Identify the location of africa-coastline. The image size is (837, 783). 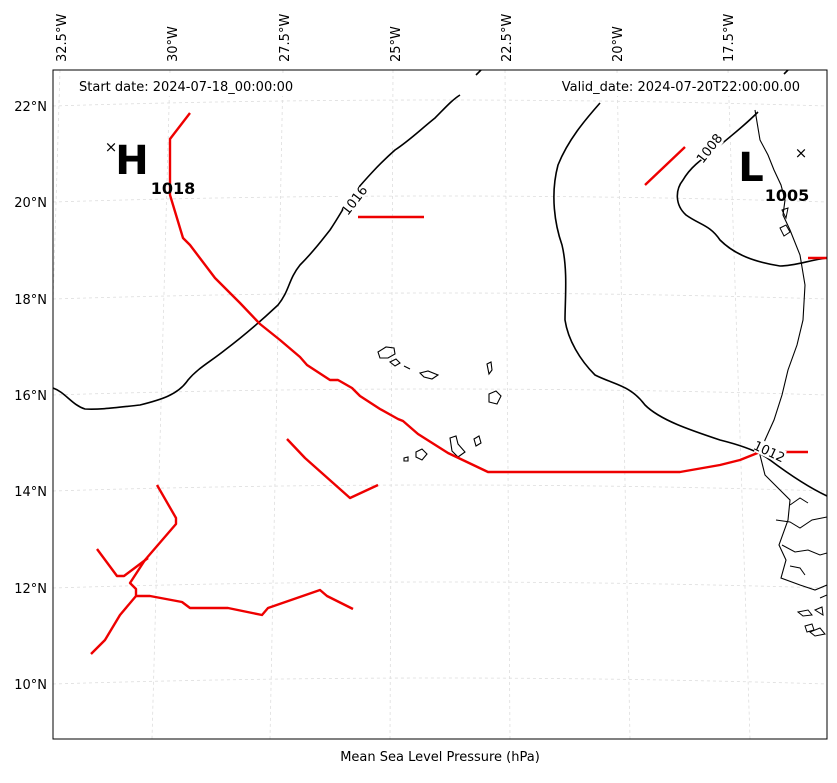
(790, 350).